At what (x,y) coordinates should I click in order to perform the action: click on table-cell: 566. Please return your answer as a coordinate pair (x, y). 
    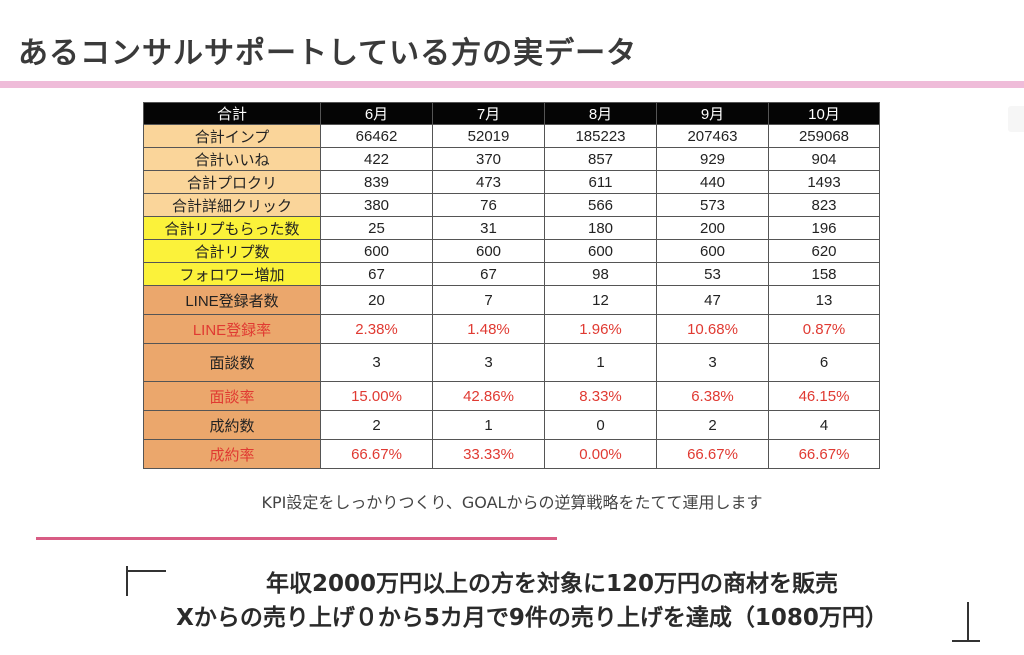
    Looking at the image, I should click on (600, 205).